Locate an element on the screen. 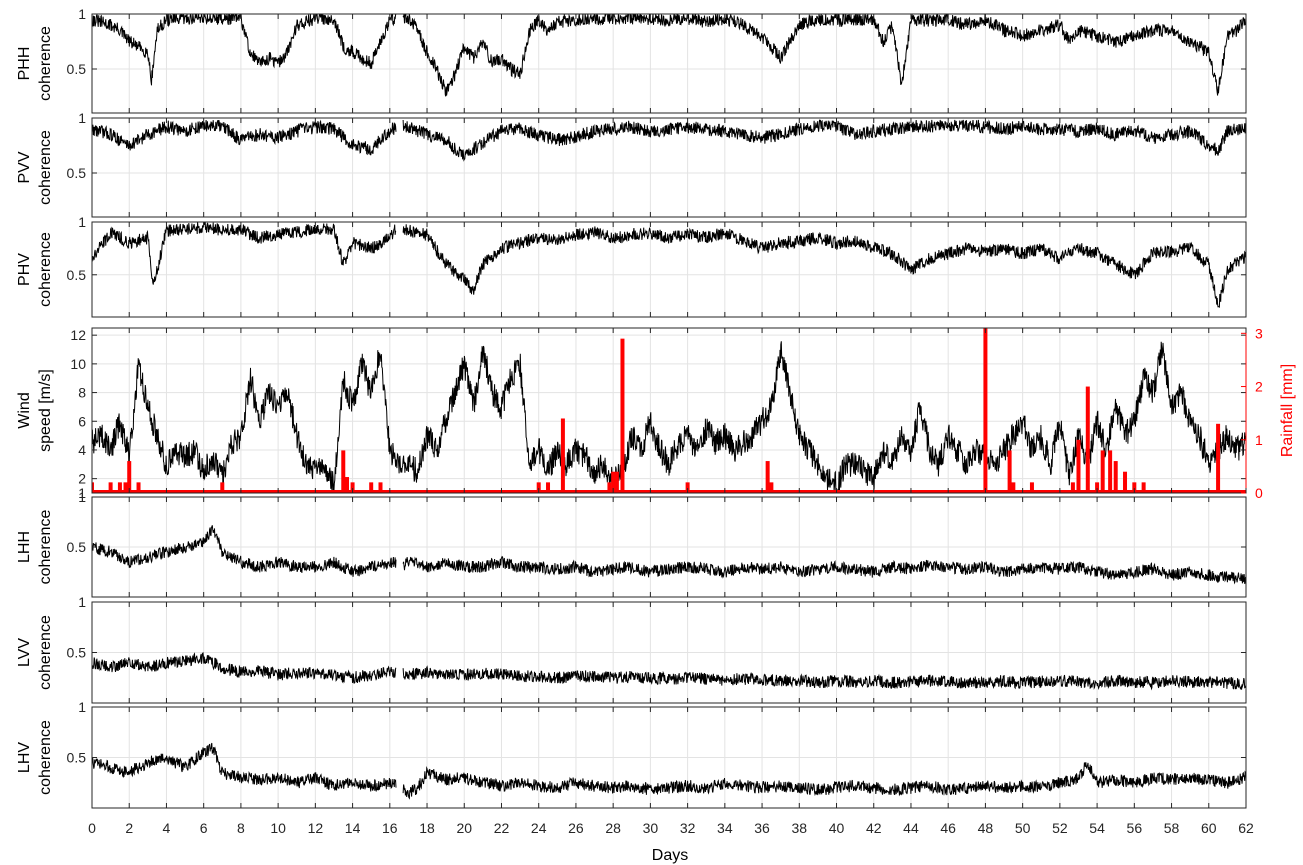 This screenshot has height=865, width=1303. x-axis-label: Days is located at coordinates (670, 855).